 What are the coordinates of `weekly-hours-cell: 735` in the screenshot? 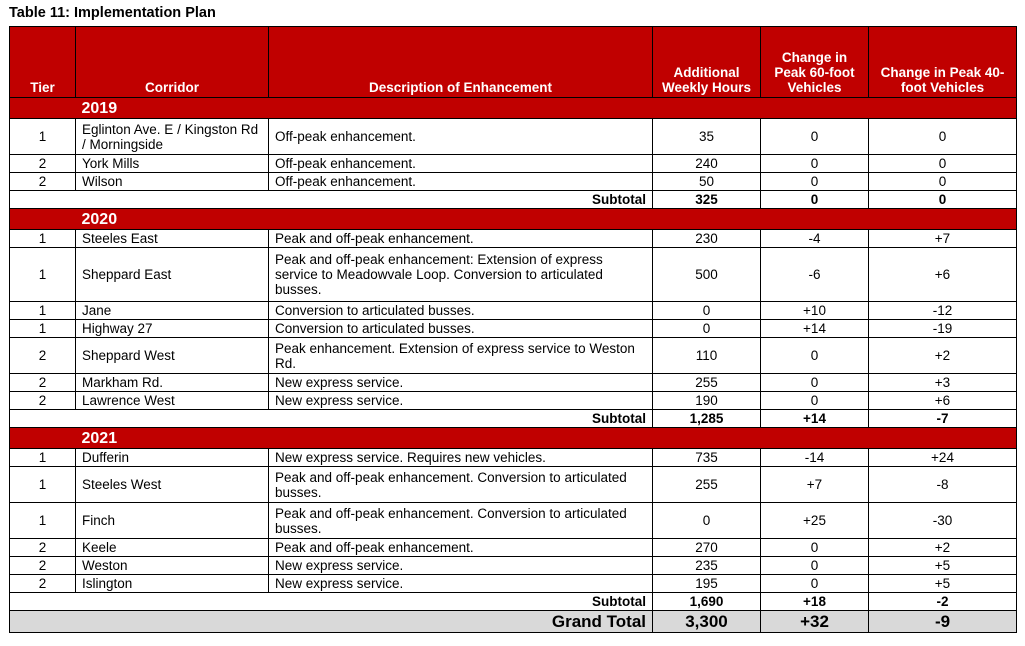 It's located at (706, 457).